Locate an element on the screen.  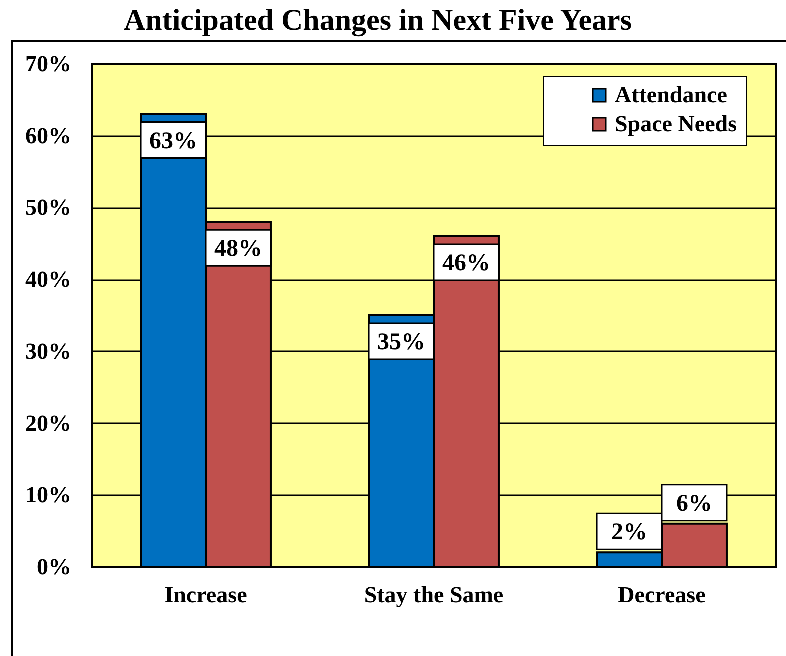
x-tick-label: Increase is located at coordinates (206, 595).